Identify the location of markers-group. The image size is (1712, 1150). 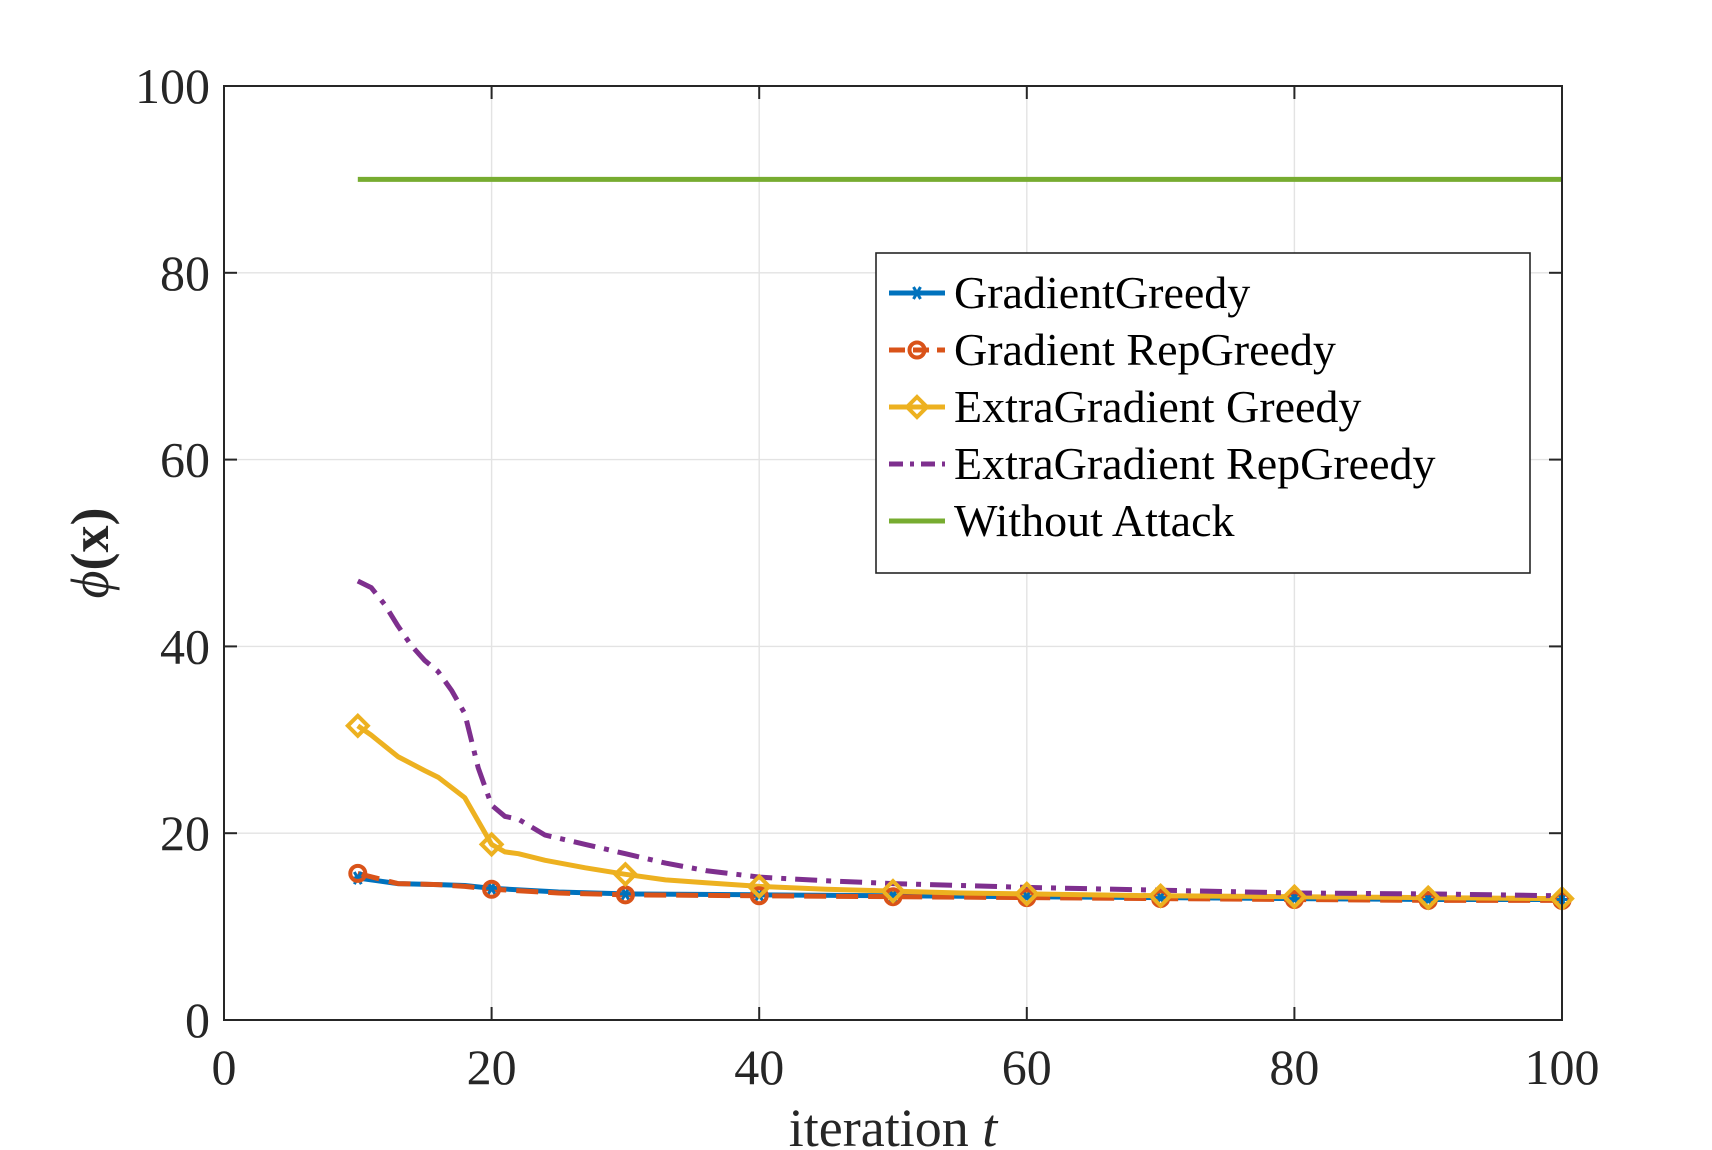
(959, 812).